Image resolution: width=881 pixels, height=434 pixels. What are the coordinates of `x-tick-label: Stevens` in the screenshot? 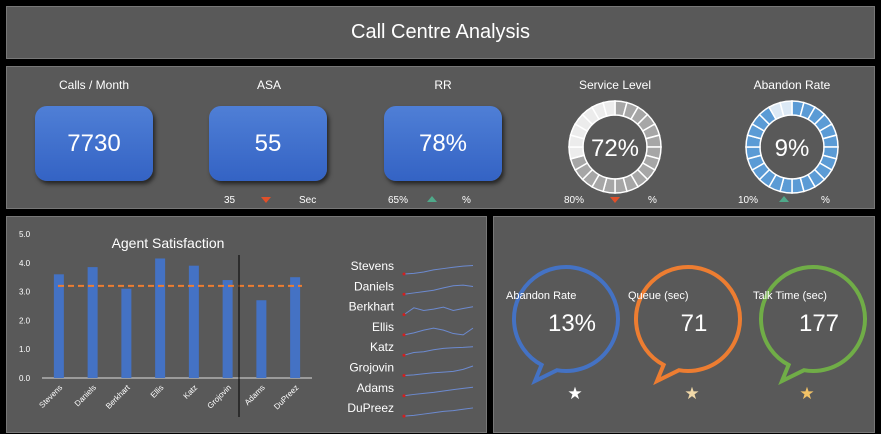 It's located at (50, 396).